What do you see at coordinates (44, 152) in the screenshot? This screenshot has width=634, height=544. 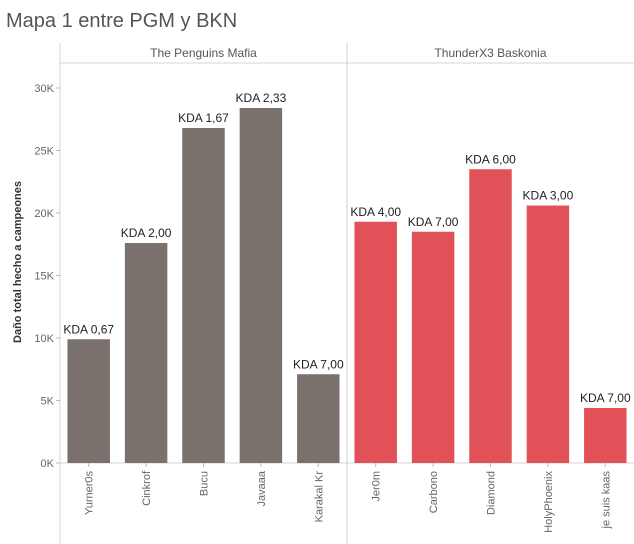 I see `y-tick-label: 25K` at bounding box center [44, 152].